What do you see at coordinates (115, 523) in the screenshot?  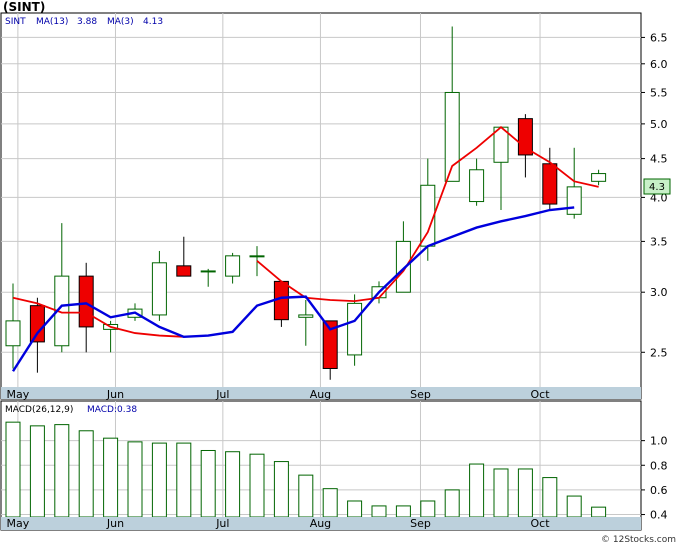 I see `macd-x-tick-label: Jun` at bounding box center [115, 523].